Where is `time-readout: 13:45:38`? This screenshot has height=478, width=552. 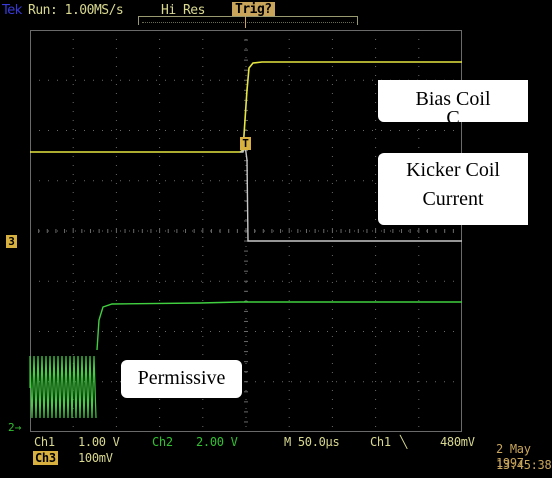
time-readout: 13:45:38 is located at coordinates (524, 465).